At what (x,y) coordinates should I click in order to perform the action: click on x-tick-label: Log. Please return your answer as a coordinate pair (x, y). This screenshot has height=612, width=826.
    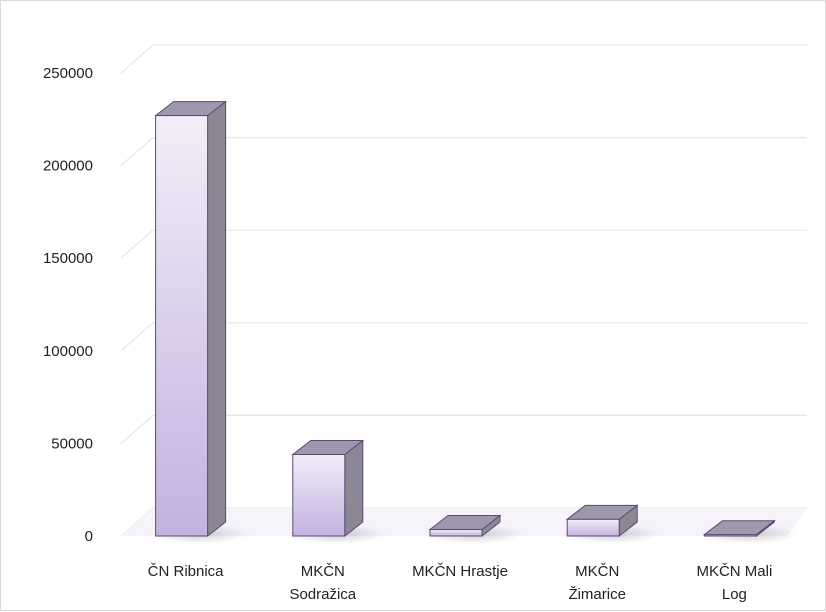
    Looking at the image, I should click on (734, 594).